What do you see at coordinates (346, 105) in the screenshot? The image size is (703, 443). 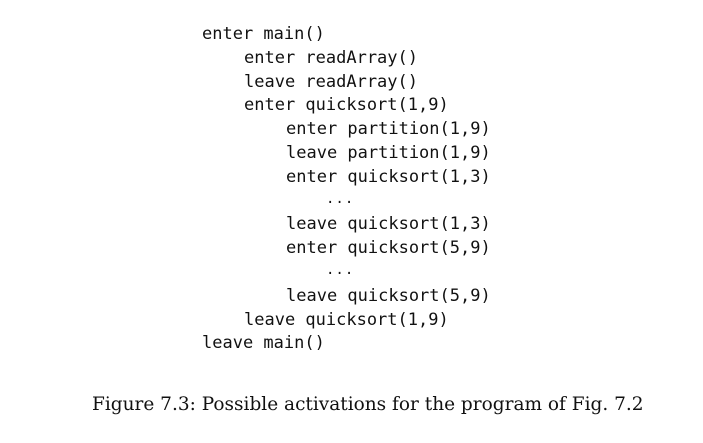 I see `trace-line: enter quicksort(1,9)` at bounding box center [346, 105].